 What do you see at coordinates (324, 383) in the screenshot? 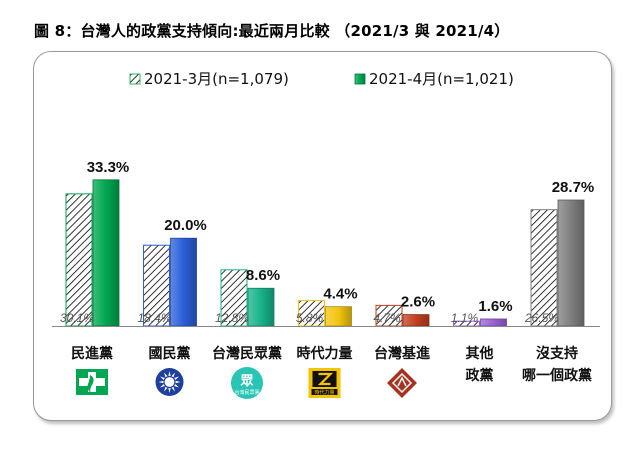
I see `npp-logo-icon: 時代力量` at bounding box center [324, 383].